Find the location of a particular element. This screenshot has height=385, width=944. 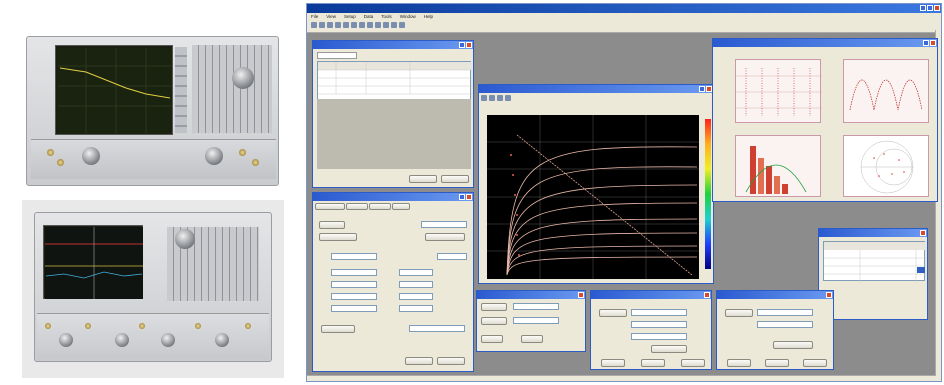

autoscale-icon is located at coordinates (500, 98).